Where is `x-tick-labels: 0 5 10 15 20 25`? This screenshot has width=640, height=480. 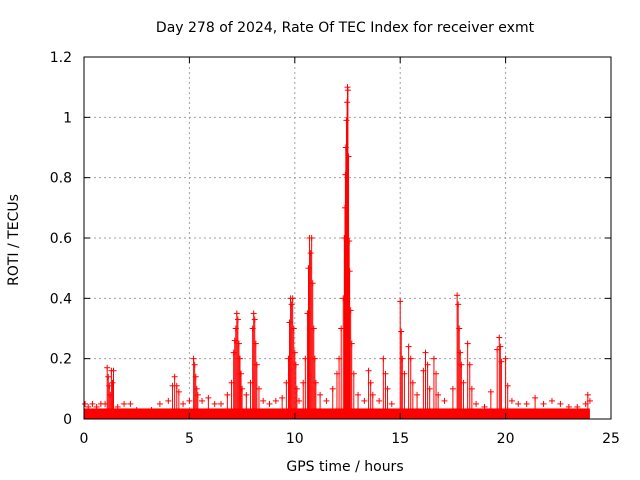
x-tick-labels: 0 5 10 15 20 25 is located at coordinates (350, 439).